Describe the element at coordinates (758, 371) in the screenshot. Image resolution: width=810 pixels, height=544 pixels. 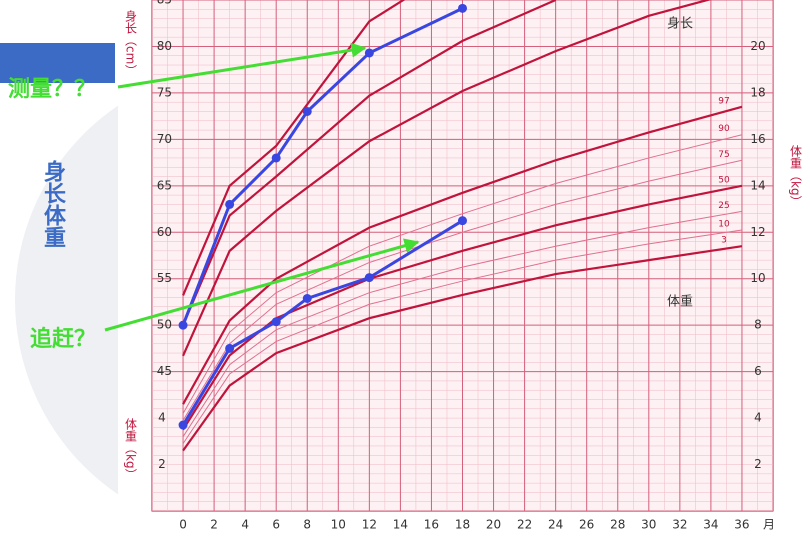
I see `y2-tick-label: 6` at that location.